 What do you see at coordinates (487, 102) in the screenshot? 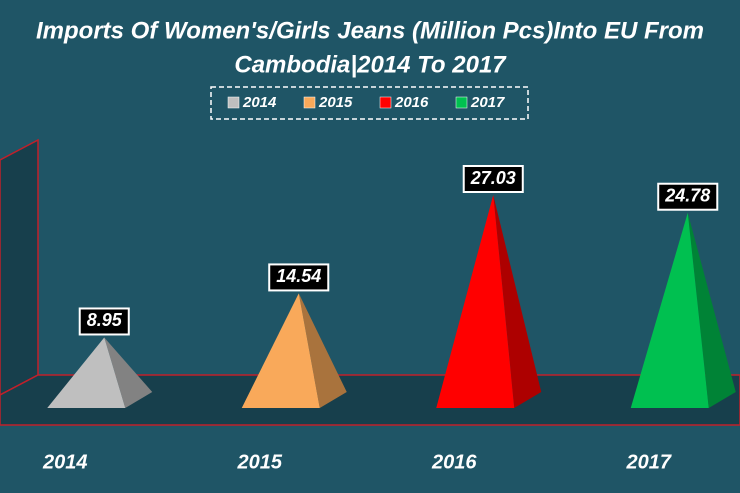
I see `legend-label: 2017` at bounding box center [487, 102].